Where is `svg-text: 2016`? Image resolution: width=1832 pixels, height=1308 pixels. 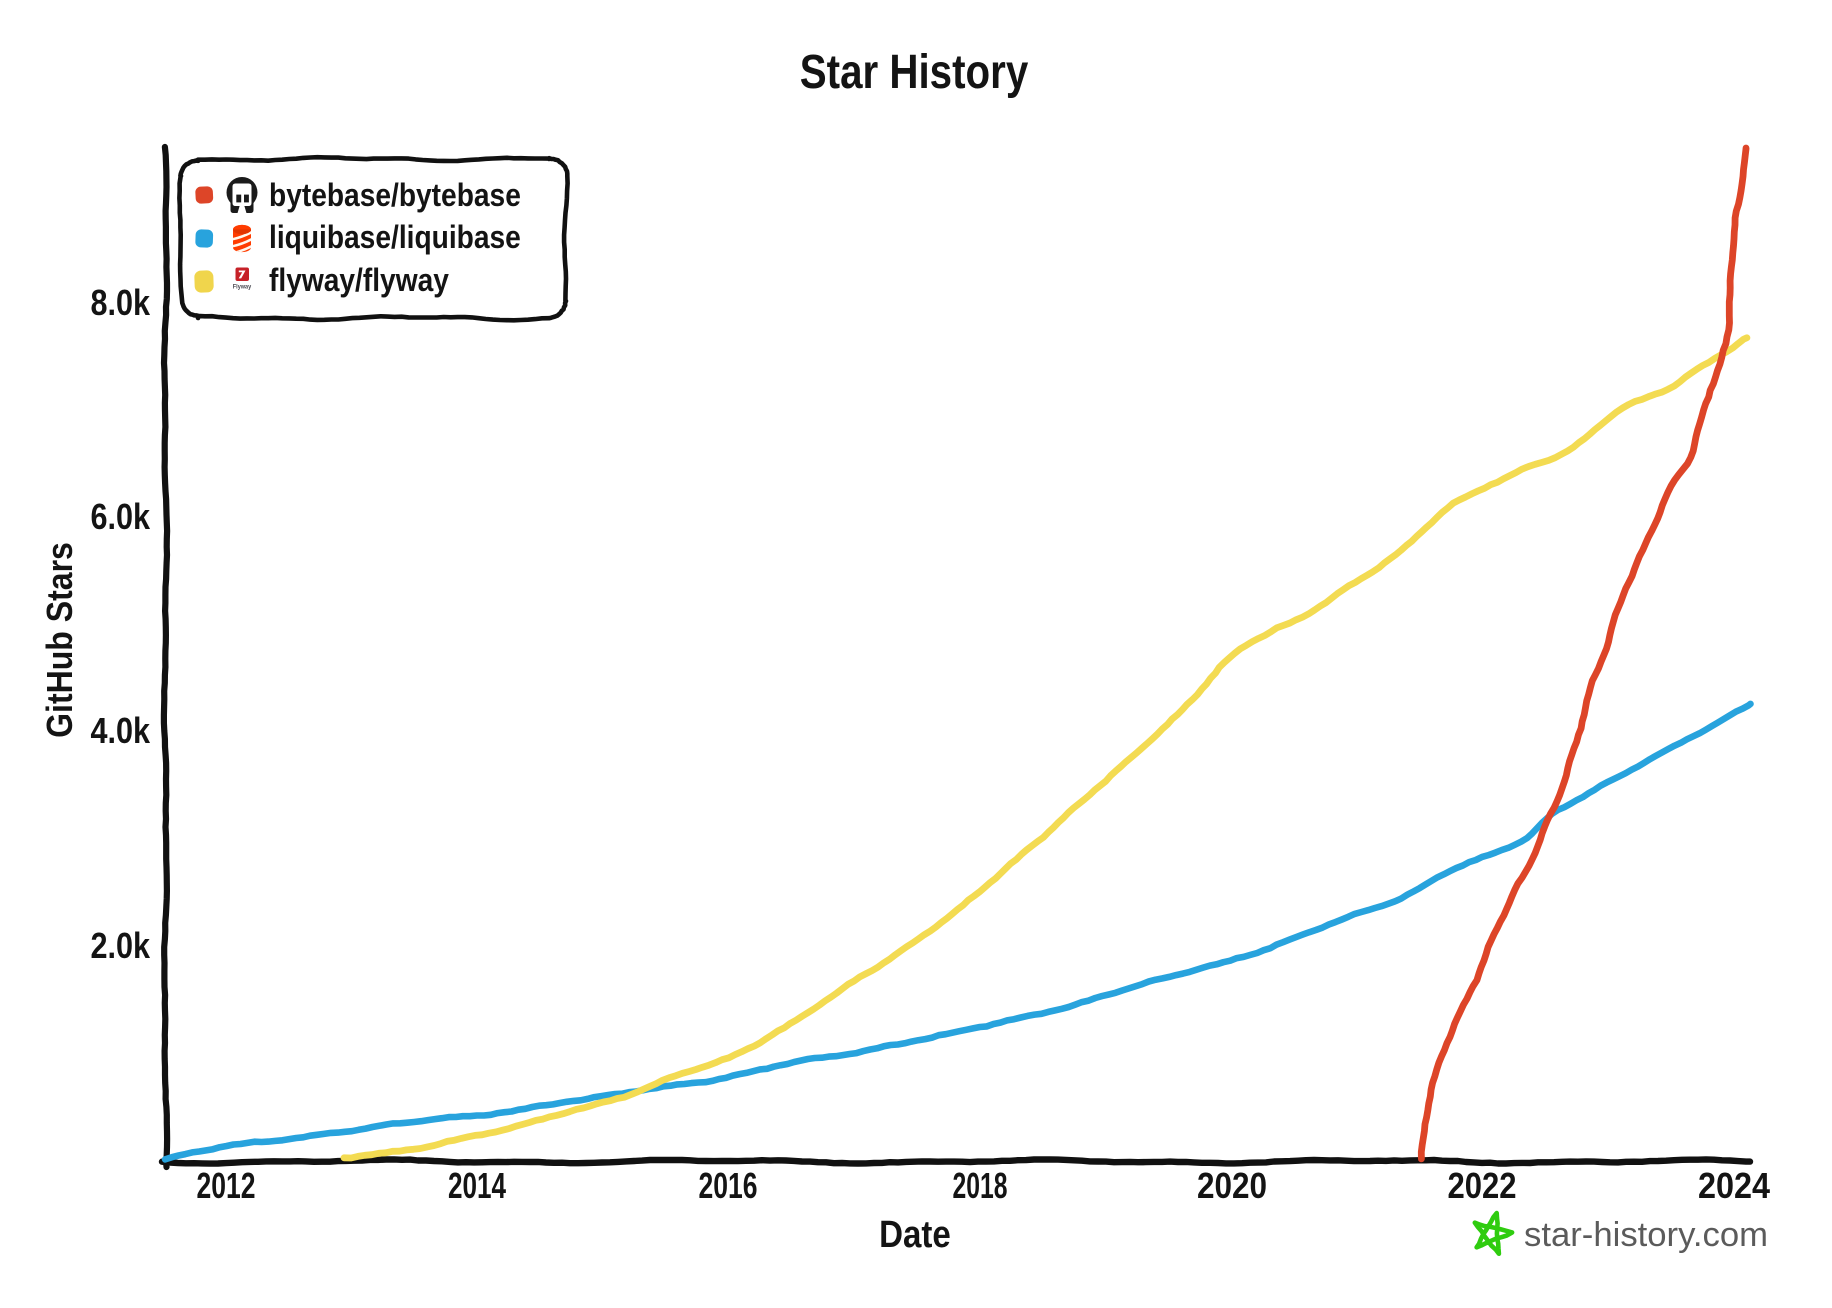 svg-text: 2016 is located at coordinates (727, 1185).